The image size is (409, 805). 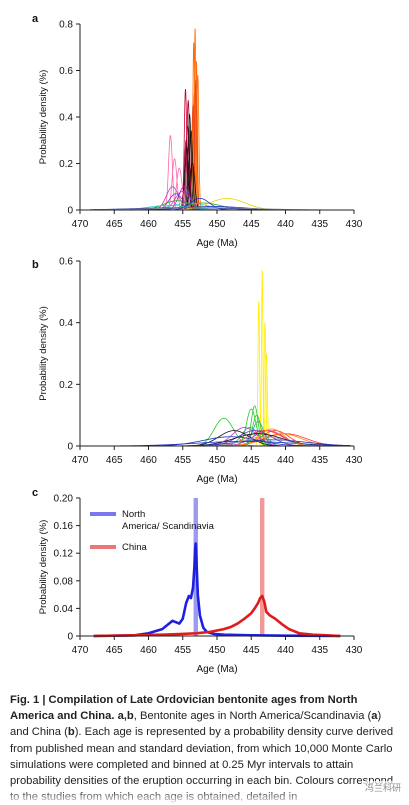 What do you see at coordinates (66, 25) in the screenshot?
I see `y-tick-label-a-4: 0.8` at bounding box center [66, 25].